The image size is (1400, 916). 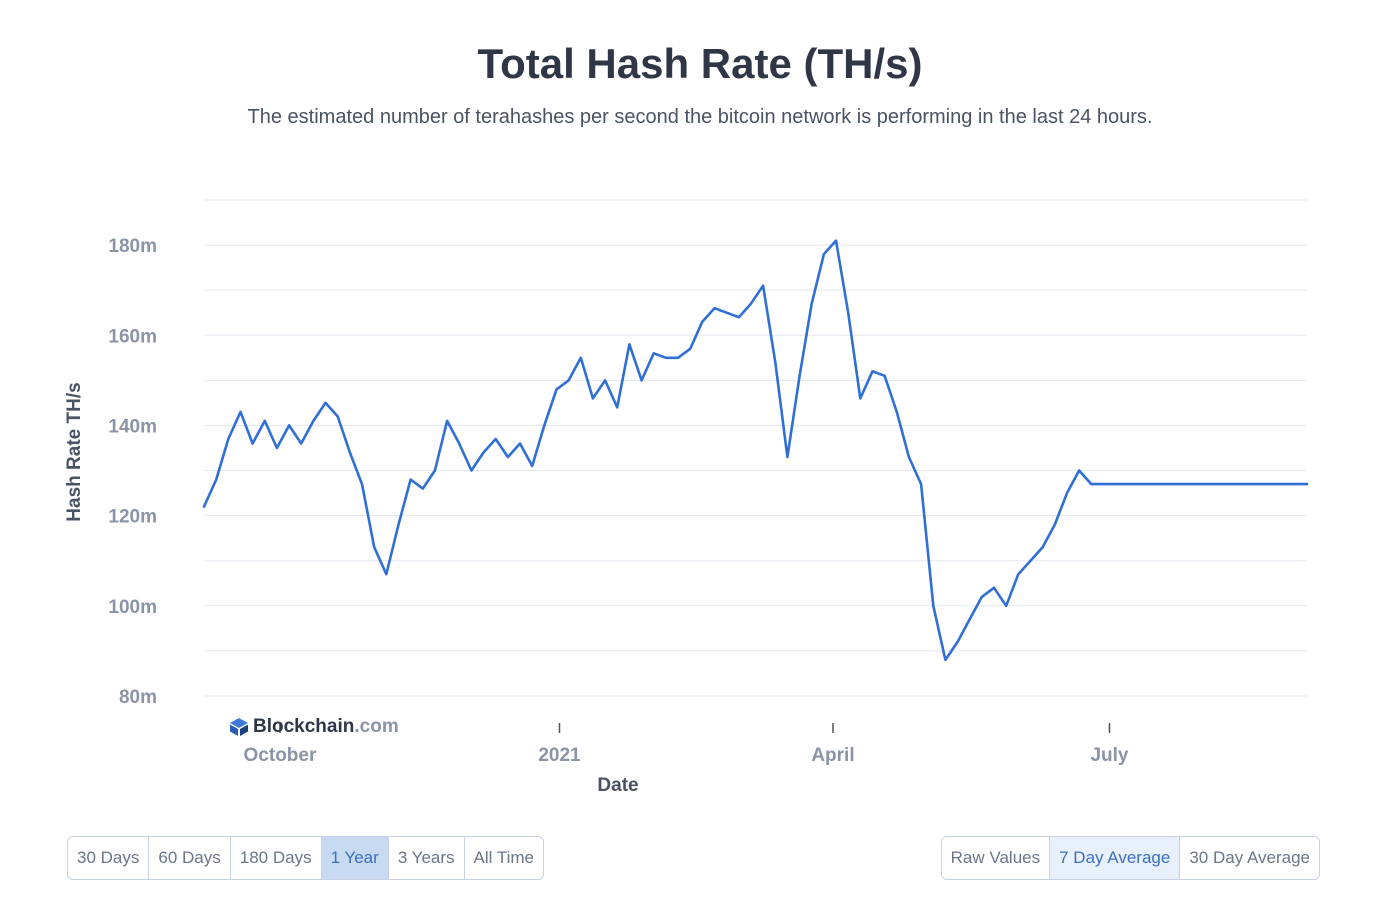 I want to click on x-tick-label: July, so click(x=1109, y=755).